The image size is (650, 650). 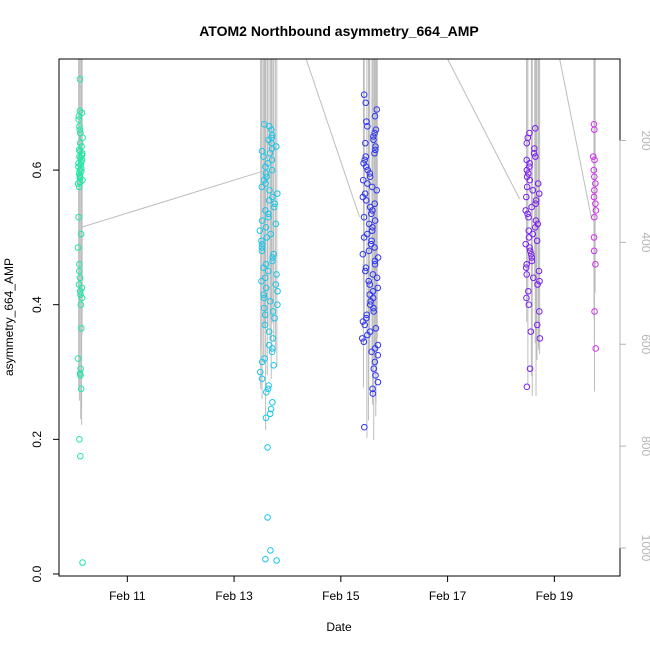 What do you see at coordinates (644, 446) in the screenshot?
I see `depth-tick-label: 800` at bounding box center [644, 446].